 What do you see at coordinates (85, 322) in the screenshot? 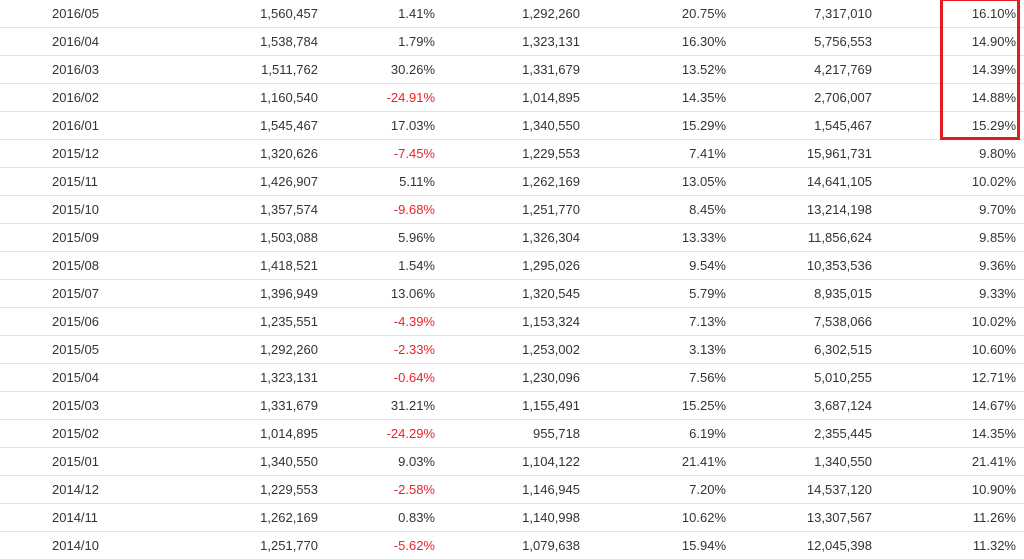
I see `month-cell: 2015/06` at bounding box center [85, 322].